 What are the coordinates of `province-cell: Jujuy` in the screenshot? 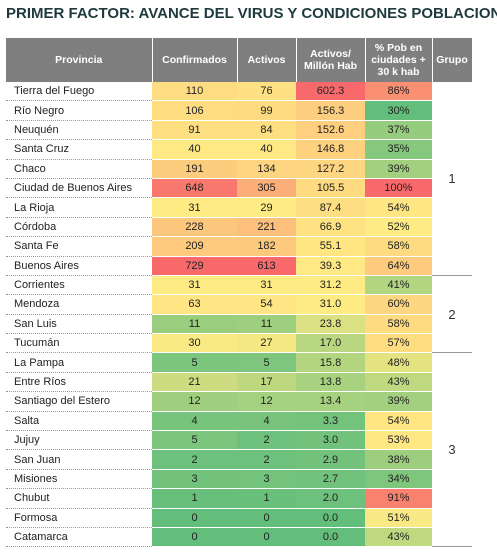 It's located at (79, 440).